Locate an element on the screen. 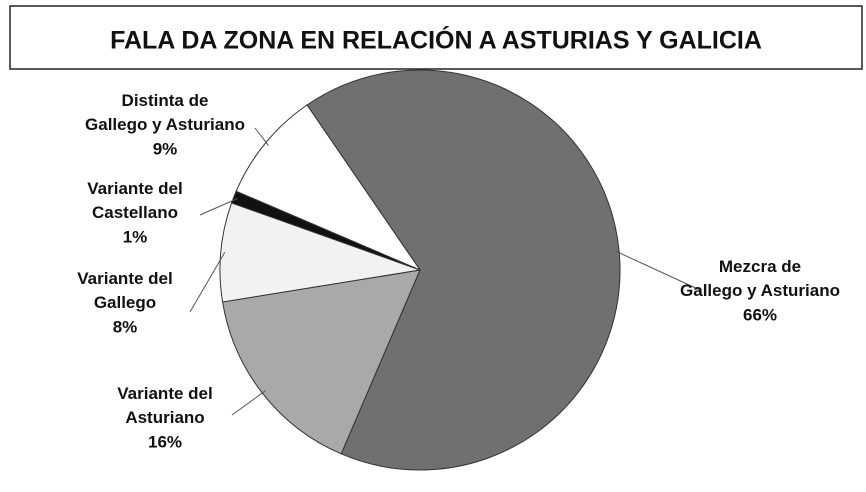 The width and height of the screenshot is (866, 492). slice-label: Distinta de Gallego y Asturiano is located at coordinates (165, 112).